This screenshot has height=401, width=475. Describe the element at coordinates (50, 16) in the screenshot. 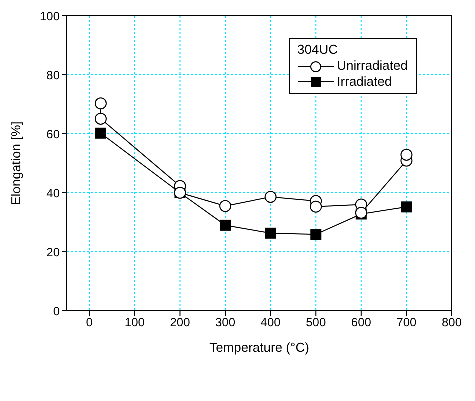

I see `y-tick-label: 100` at that location.